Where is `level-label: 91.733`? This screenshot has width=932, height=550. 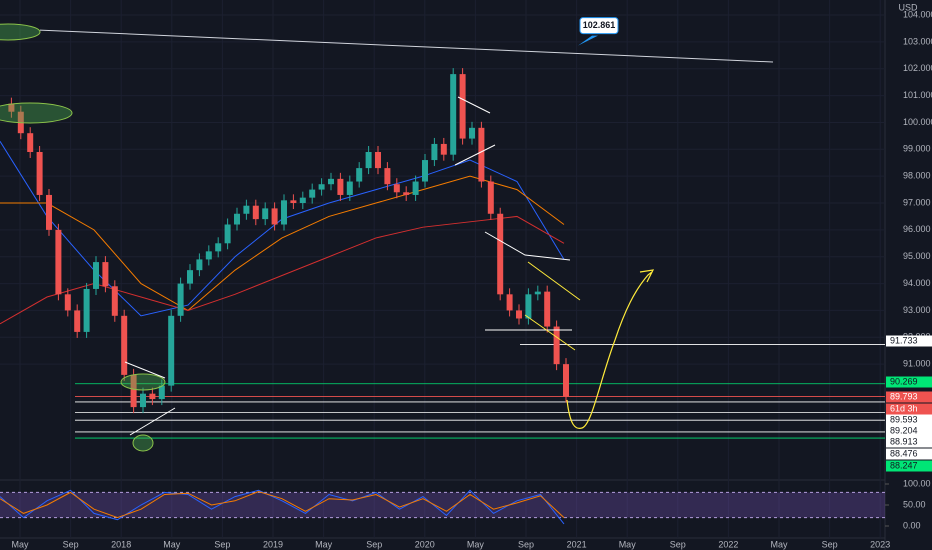
level-label: 91.733 is located at coordinates (904, 340).